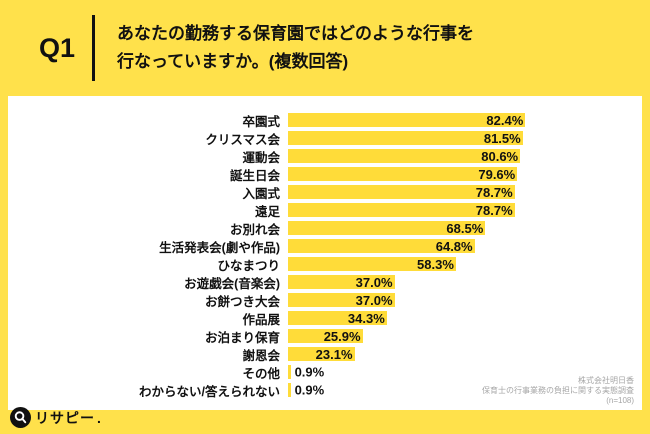 This screenshot has width=650, height=434. I want to click on chart-row: お餅つき大会 37.0%, so click(325, 300).